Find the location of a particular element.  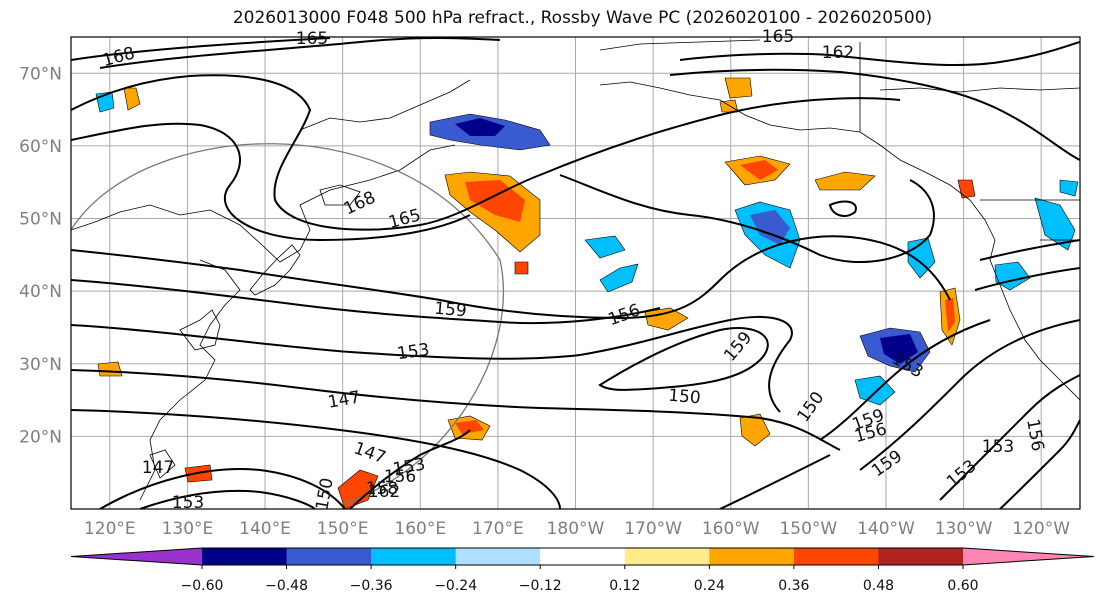

contour-label: 165 is located at coordinates (312, 39).